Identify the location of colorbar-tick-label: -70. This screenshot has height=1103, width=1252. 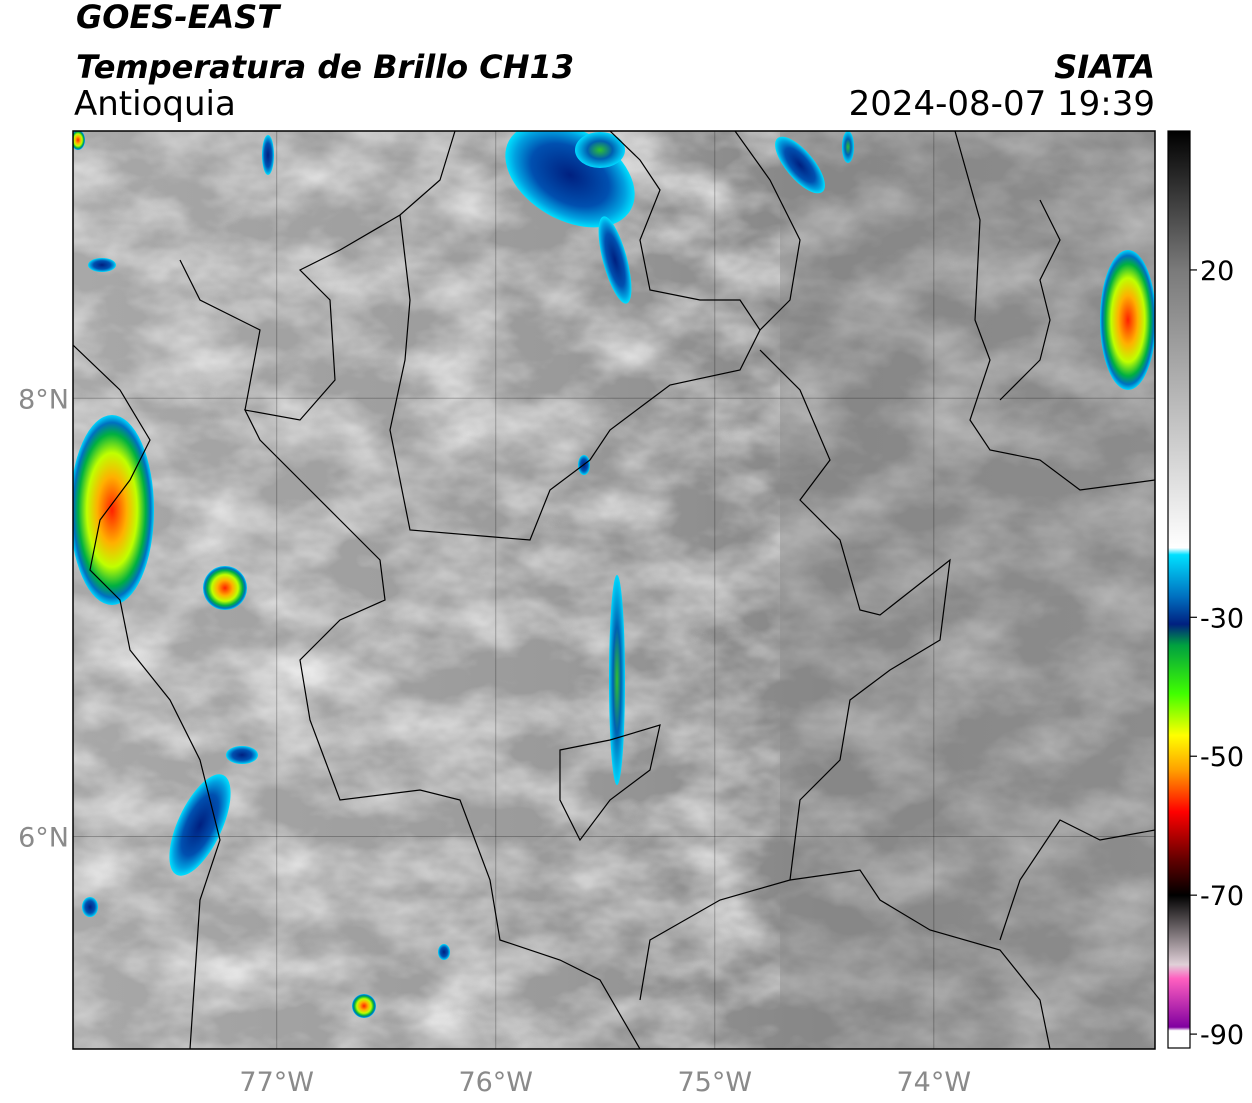
(1222, 896).